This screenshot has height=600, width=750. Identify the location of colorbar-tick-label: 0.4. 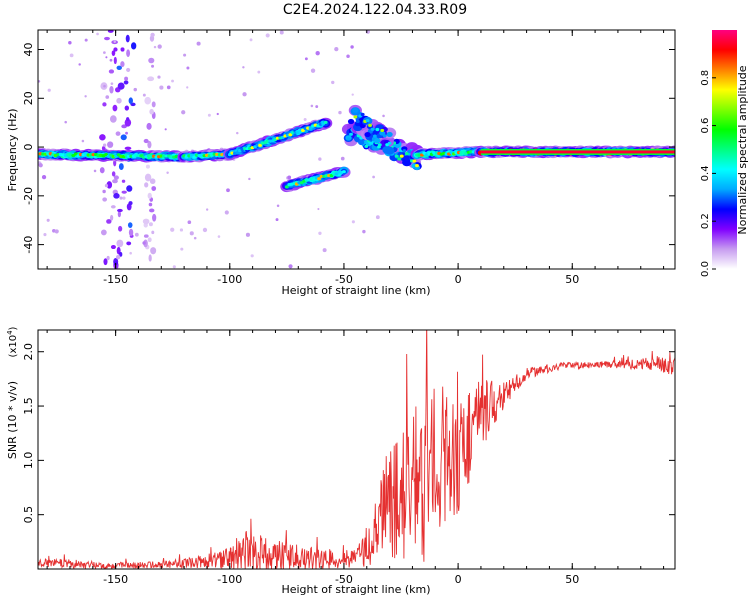
(705, 173).